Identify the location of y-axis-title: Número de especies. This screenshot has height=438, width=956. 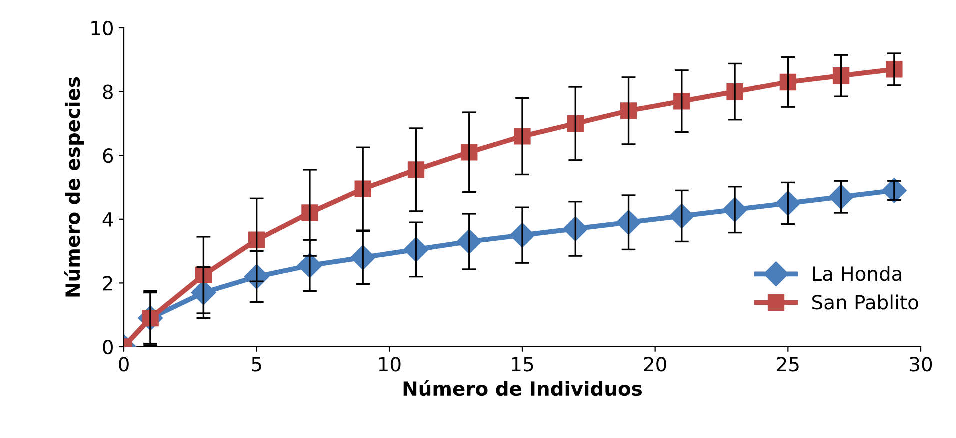
(74, 187).